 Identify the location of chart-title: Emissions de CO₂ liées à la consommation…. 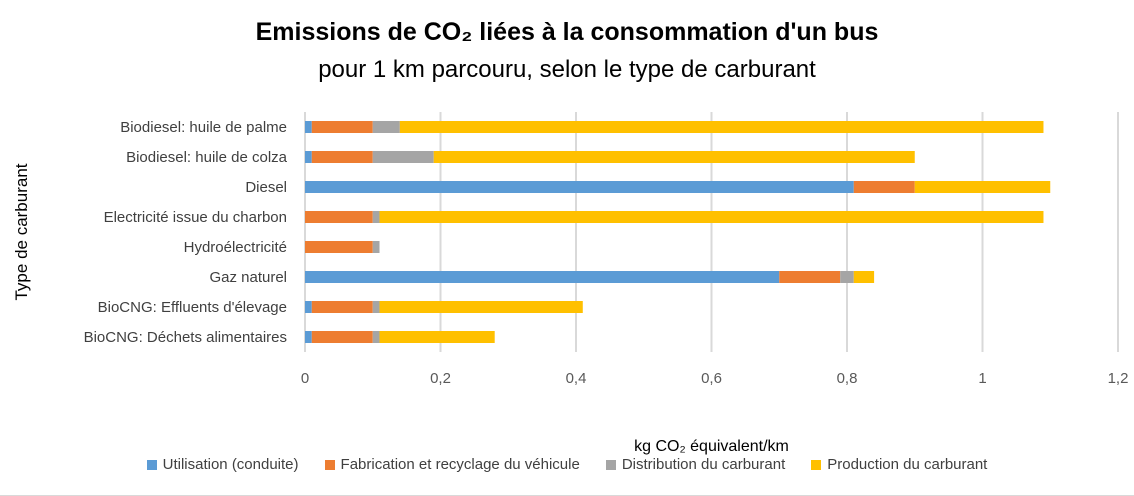
(567, 32).